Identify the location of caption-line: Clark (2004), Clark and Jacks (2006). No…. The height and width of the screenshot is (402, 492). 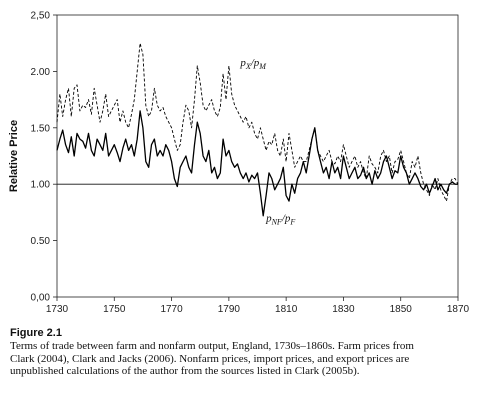
(210, 358).